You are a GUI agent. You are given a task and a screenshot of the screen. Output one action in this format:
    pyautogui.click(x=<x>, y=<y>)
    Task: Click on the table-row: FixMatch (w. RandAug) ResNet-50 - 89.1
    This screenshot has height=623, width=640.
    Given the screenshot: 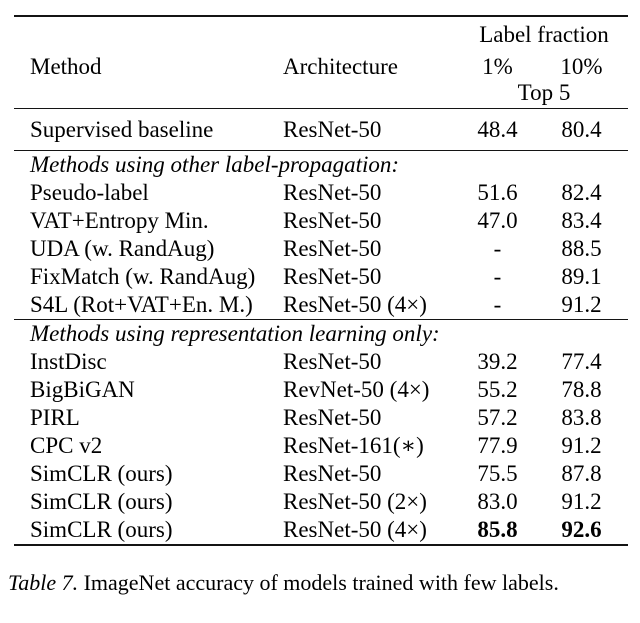 What is the action you would take?
    pyautogui.click(x=321, y=277)
    